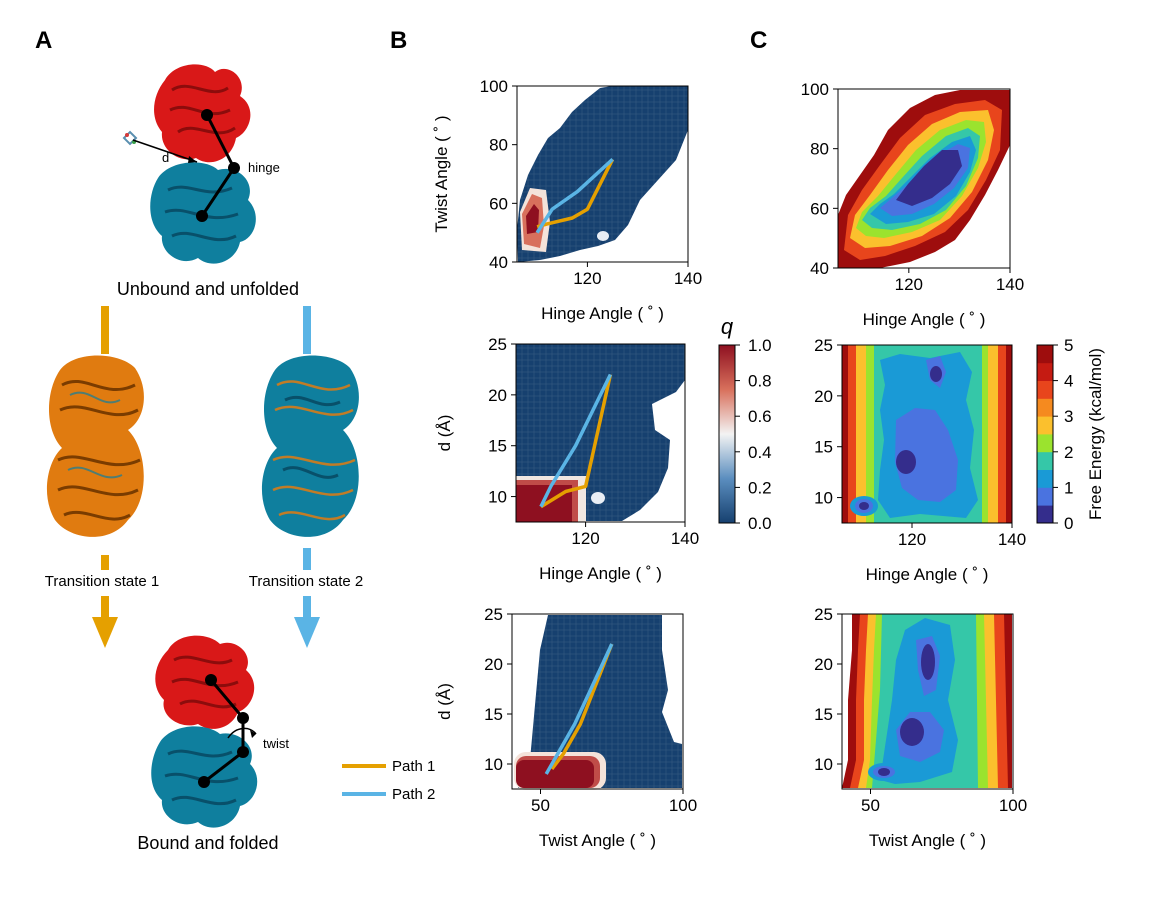 The image size is (1160, 900). Describe the element at coordinates (105, 562) in the screenshot. I see `path1-arrow-middle` at that location.